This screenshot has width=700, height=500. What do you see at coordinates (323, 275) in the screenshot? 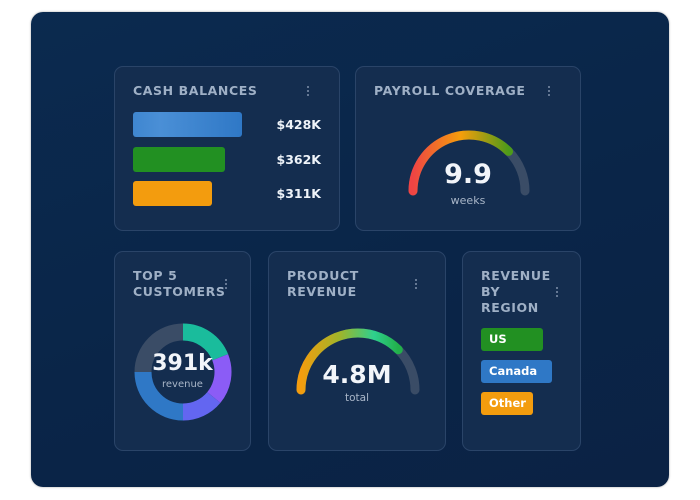
I see `card-title-line-1: PRODUCT` at bounding box center [323, 275].